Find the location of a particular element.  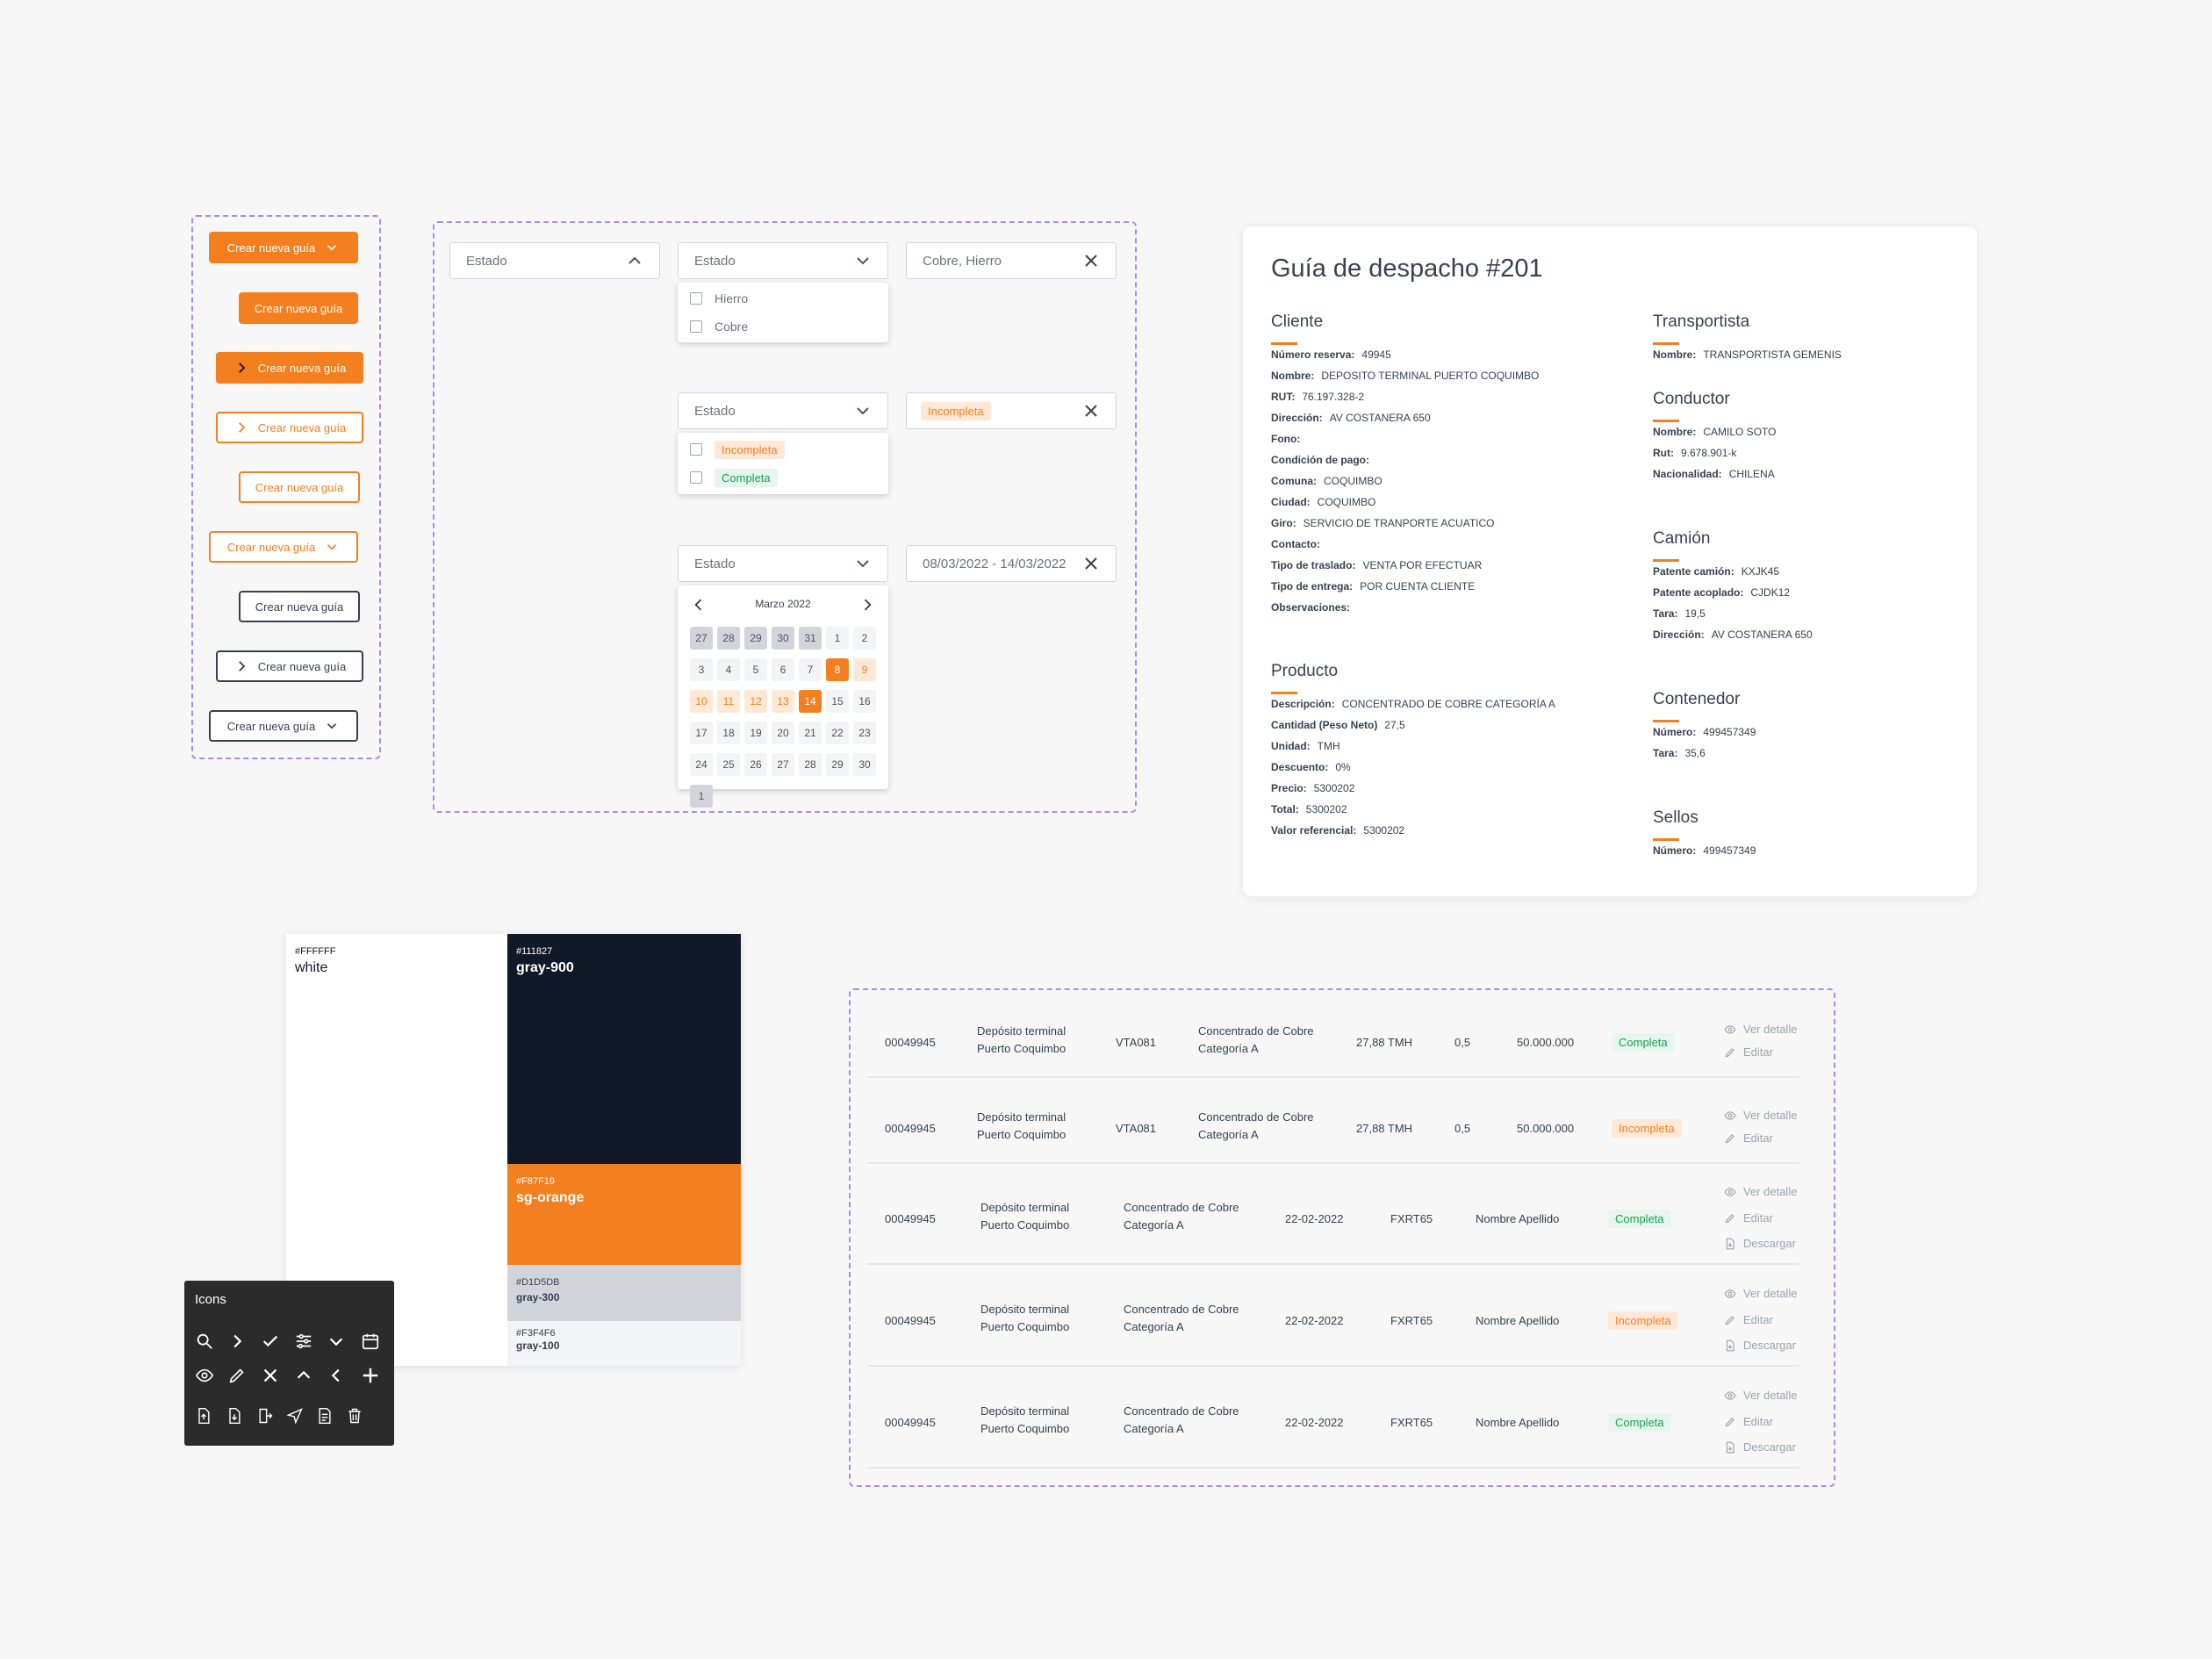

estado-date-select: Estado is located at coordinates (783, 563).